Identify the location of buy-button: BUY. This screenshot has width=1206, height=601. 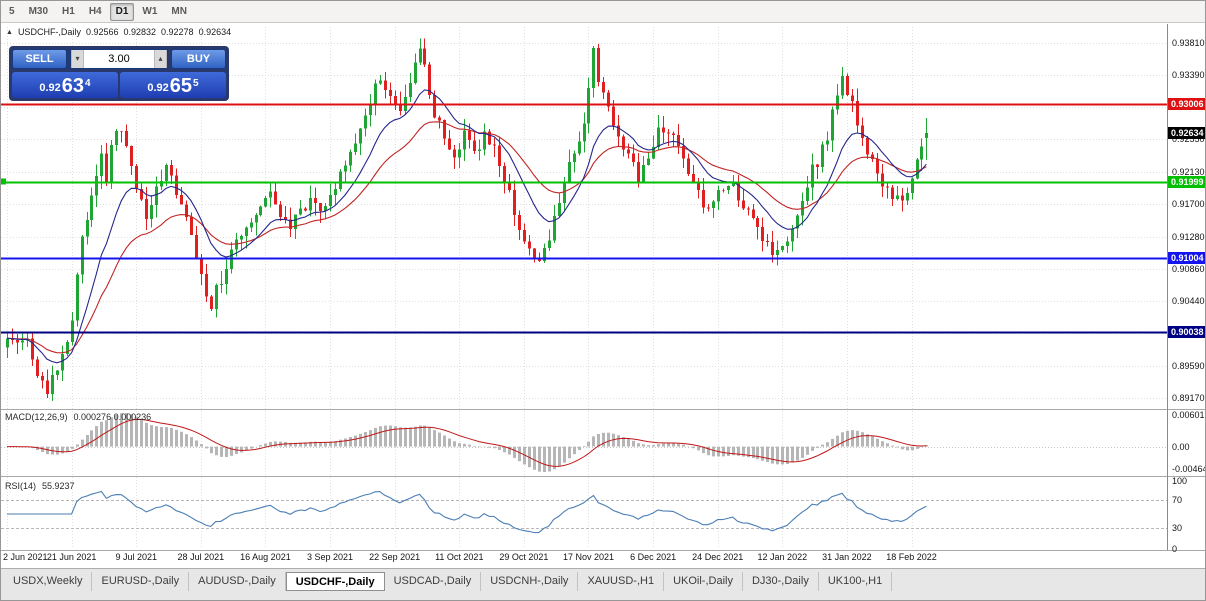
(198, 59).